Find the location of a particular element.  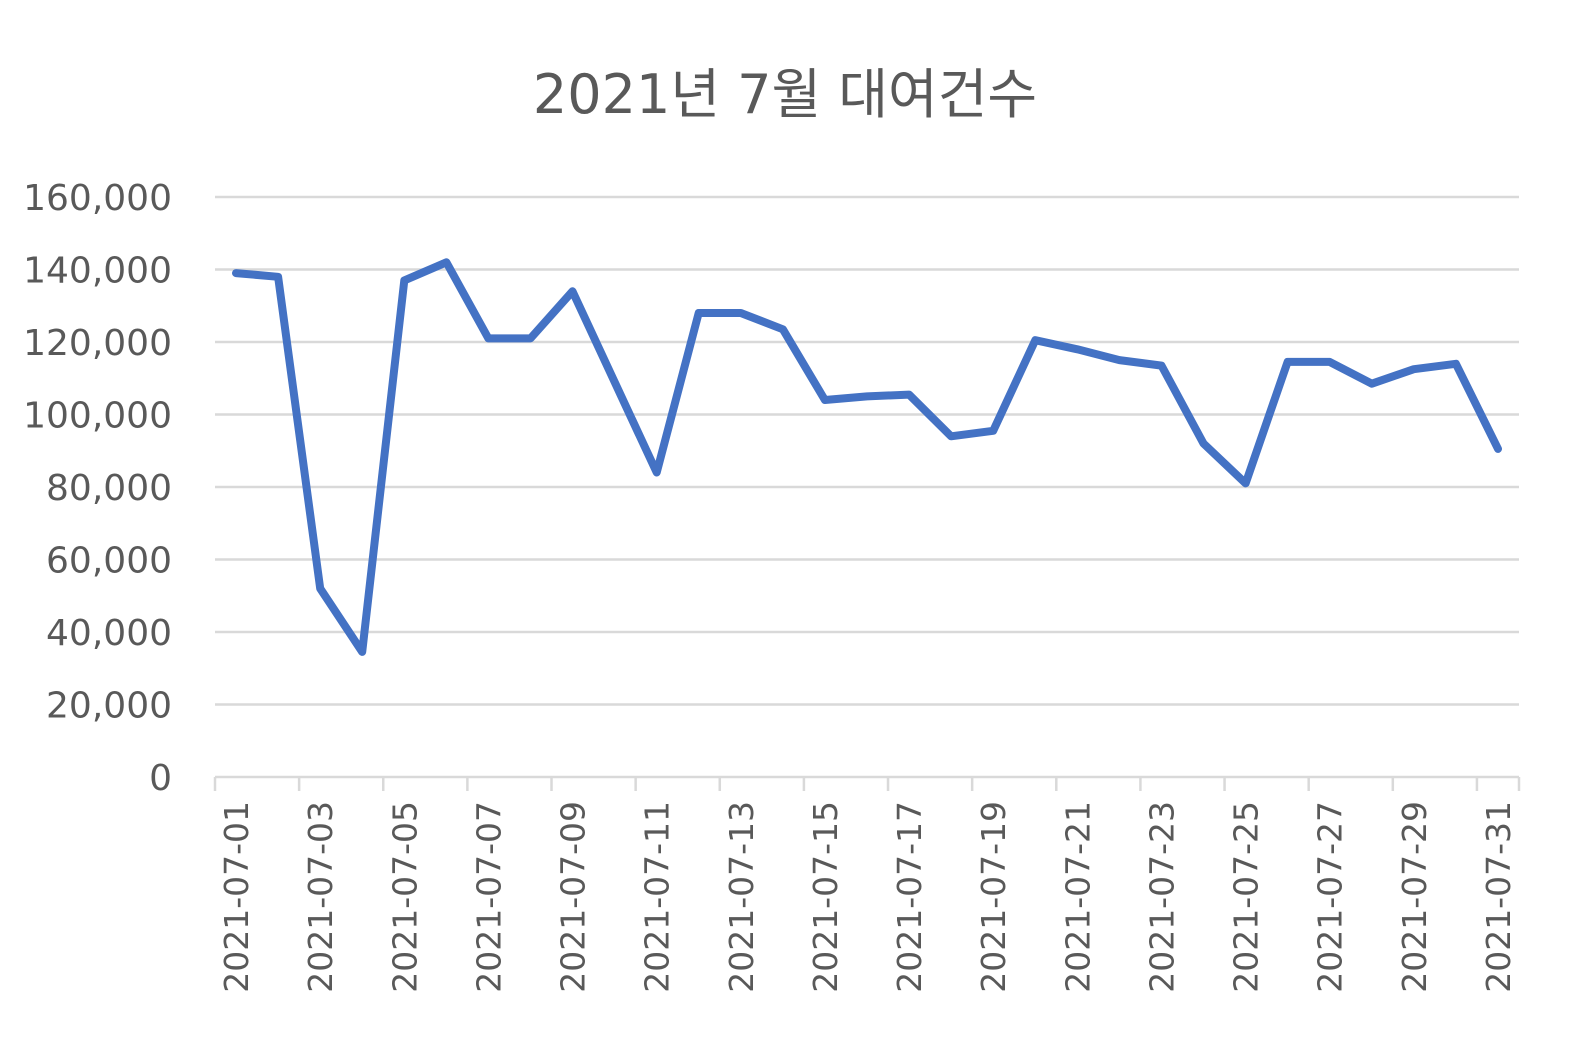

y-tick-label: 0 is located at coordinates (160, 778).